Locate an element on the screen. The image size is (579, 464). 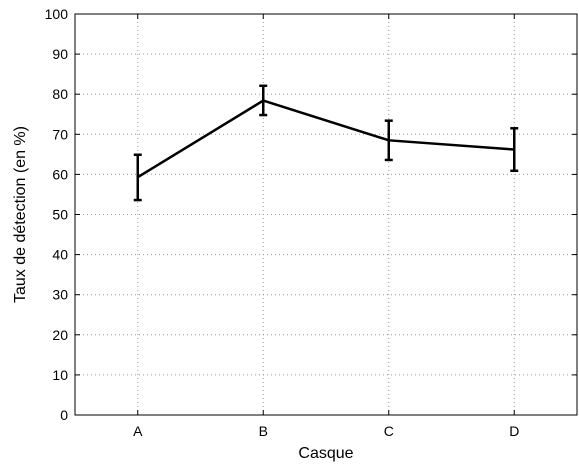
x-tick-label: A is located at coordinates (138, 431).